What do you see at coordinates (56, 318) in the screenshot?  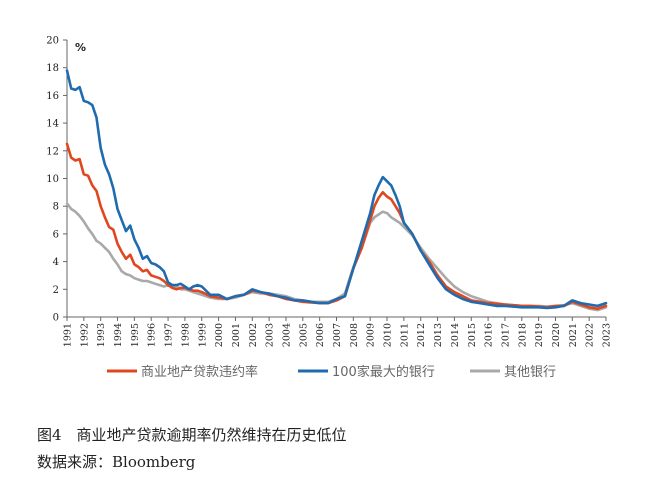 I see `y-tick-label: 0` at bounding box center [56, 318].